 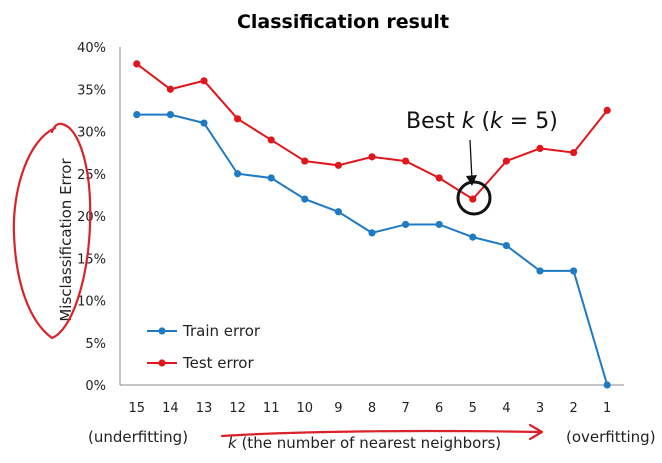 I want to click on legend-item: Test error, so click(x=200, y=363).